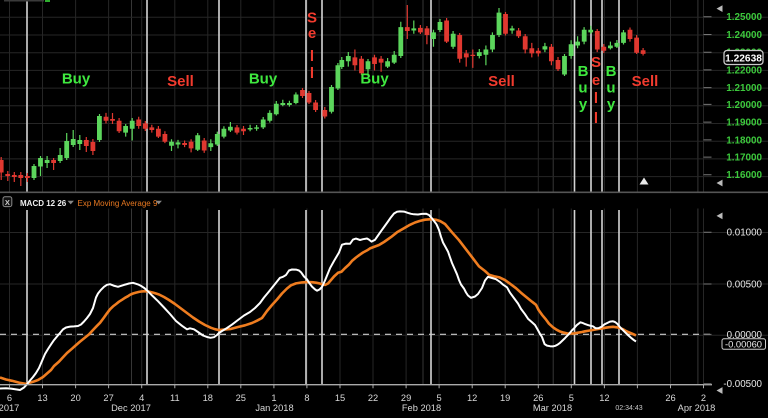 Image resolution: width=768 pixels, height=418 pixels. I want to click on svg-text: 29, so click(406, 398).